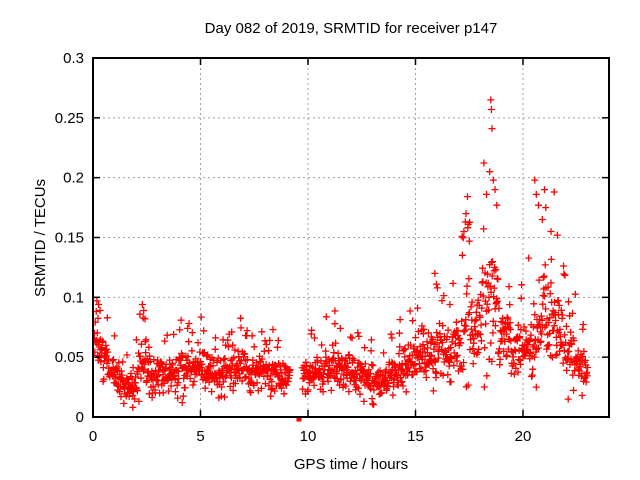  Describe the element at coordinates (73, 178) in the screenshot. I see `y-tick-label-0.2: 0.2` at that location.